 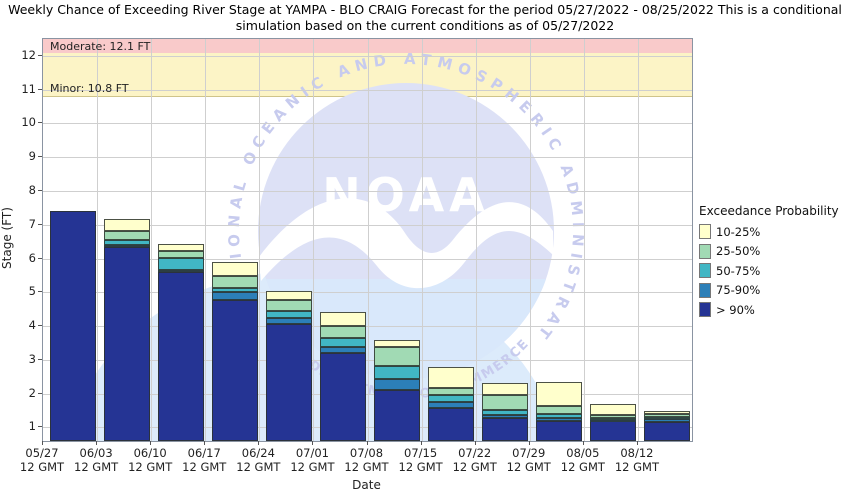 What do you see at coordinates (366, 460) in the screenshot?
I see `x-tick-label: 07/08 12 GMT` at bounding box center [366, 460].